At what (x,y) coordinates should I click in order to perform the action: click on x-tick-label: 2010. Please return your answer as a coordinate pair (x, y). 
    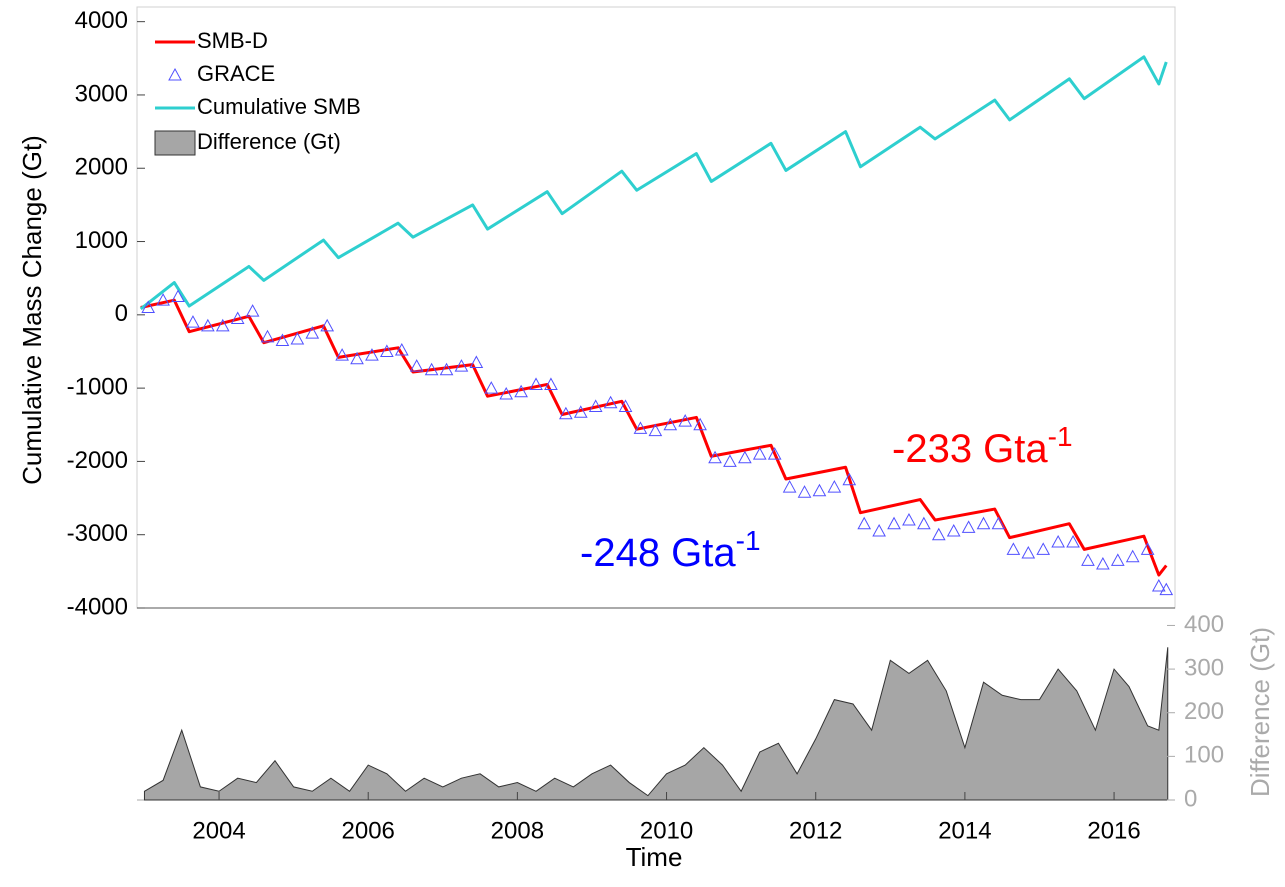
    Looking at the image, I should click on (666, 830).